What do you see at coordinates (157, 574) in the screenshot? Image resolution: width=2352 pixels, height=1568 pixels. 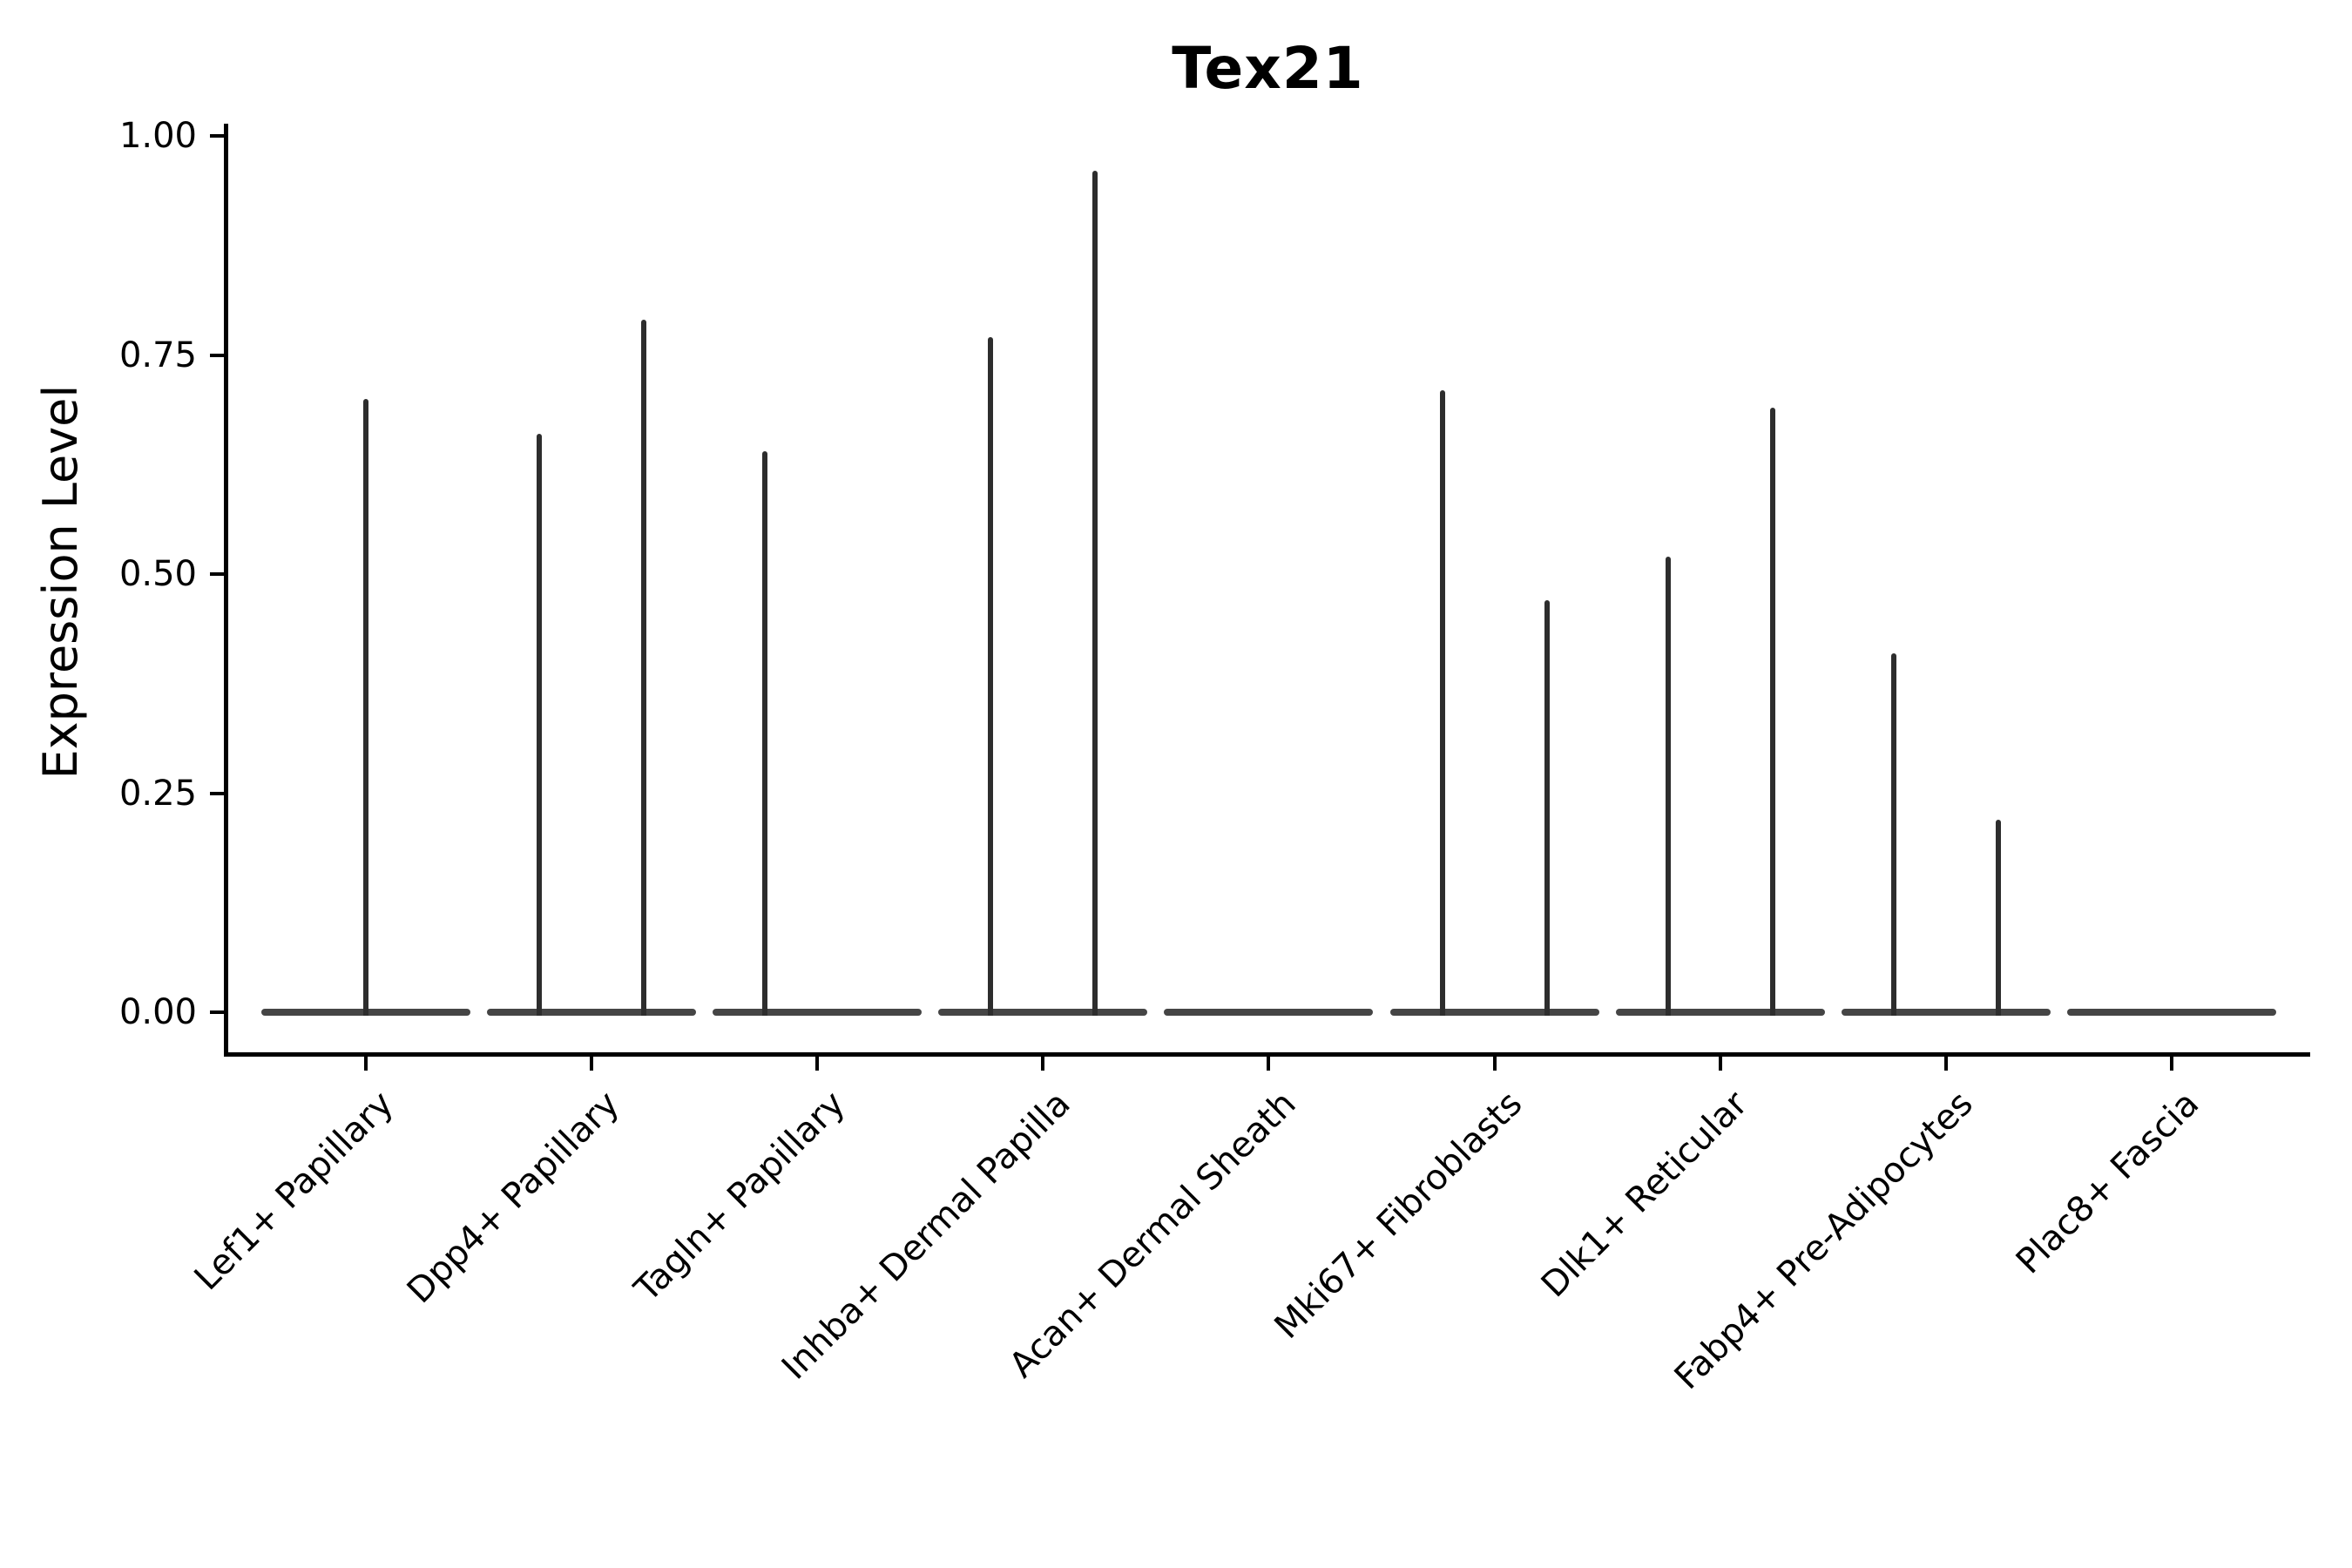 I see `y-tick-label: 0.50` at bounding box center [157, 574].